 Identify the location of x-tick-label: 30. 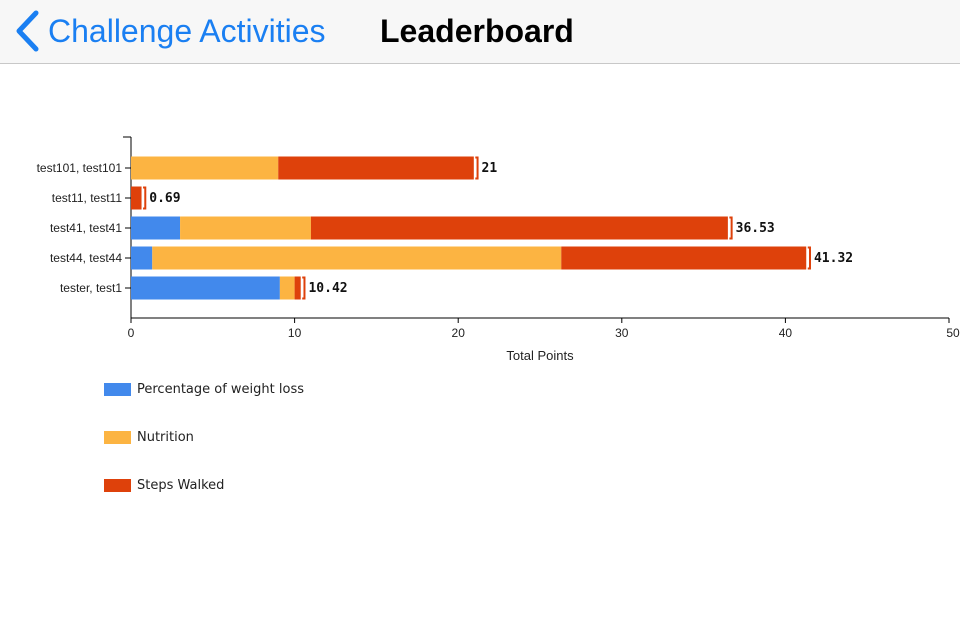
(622, 333).